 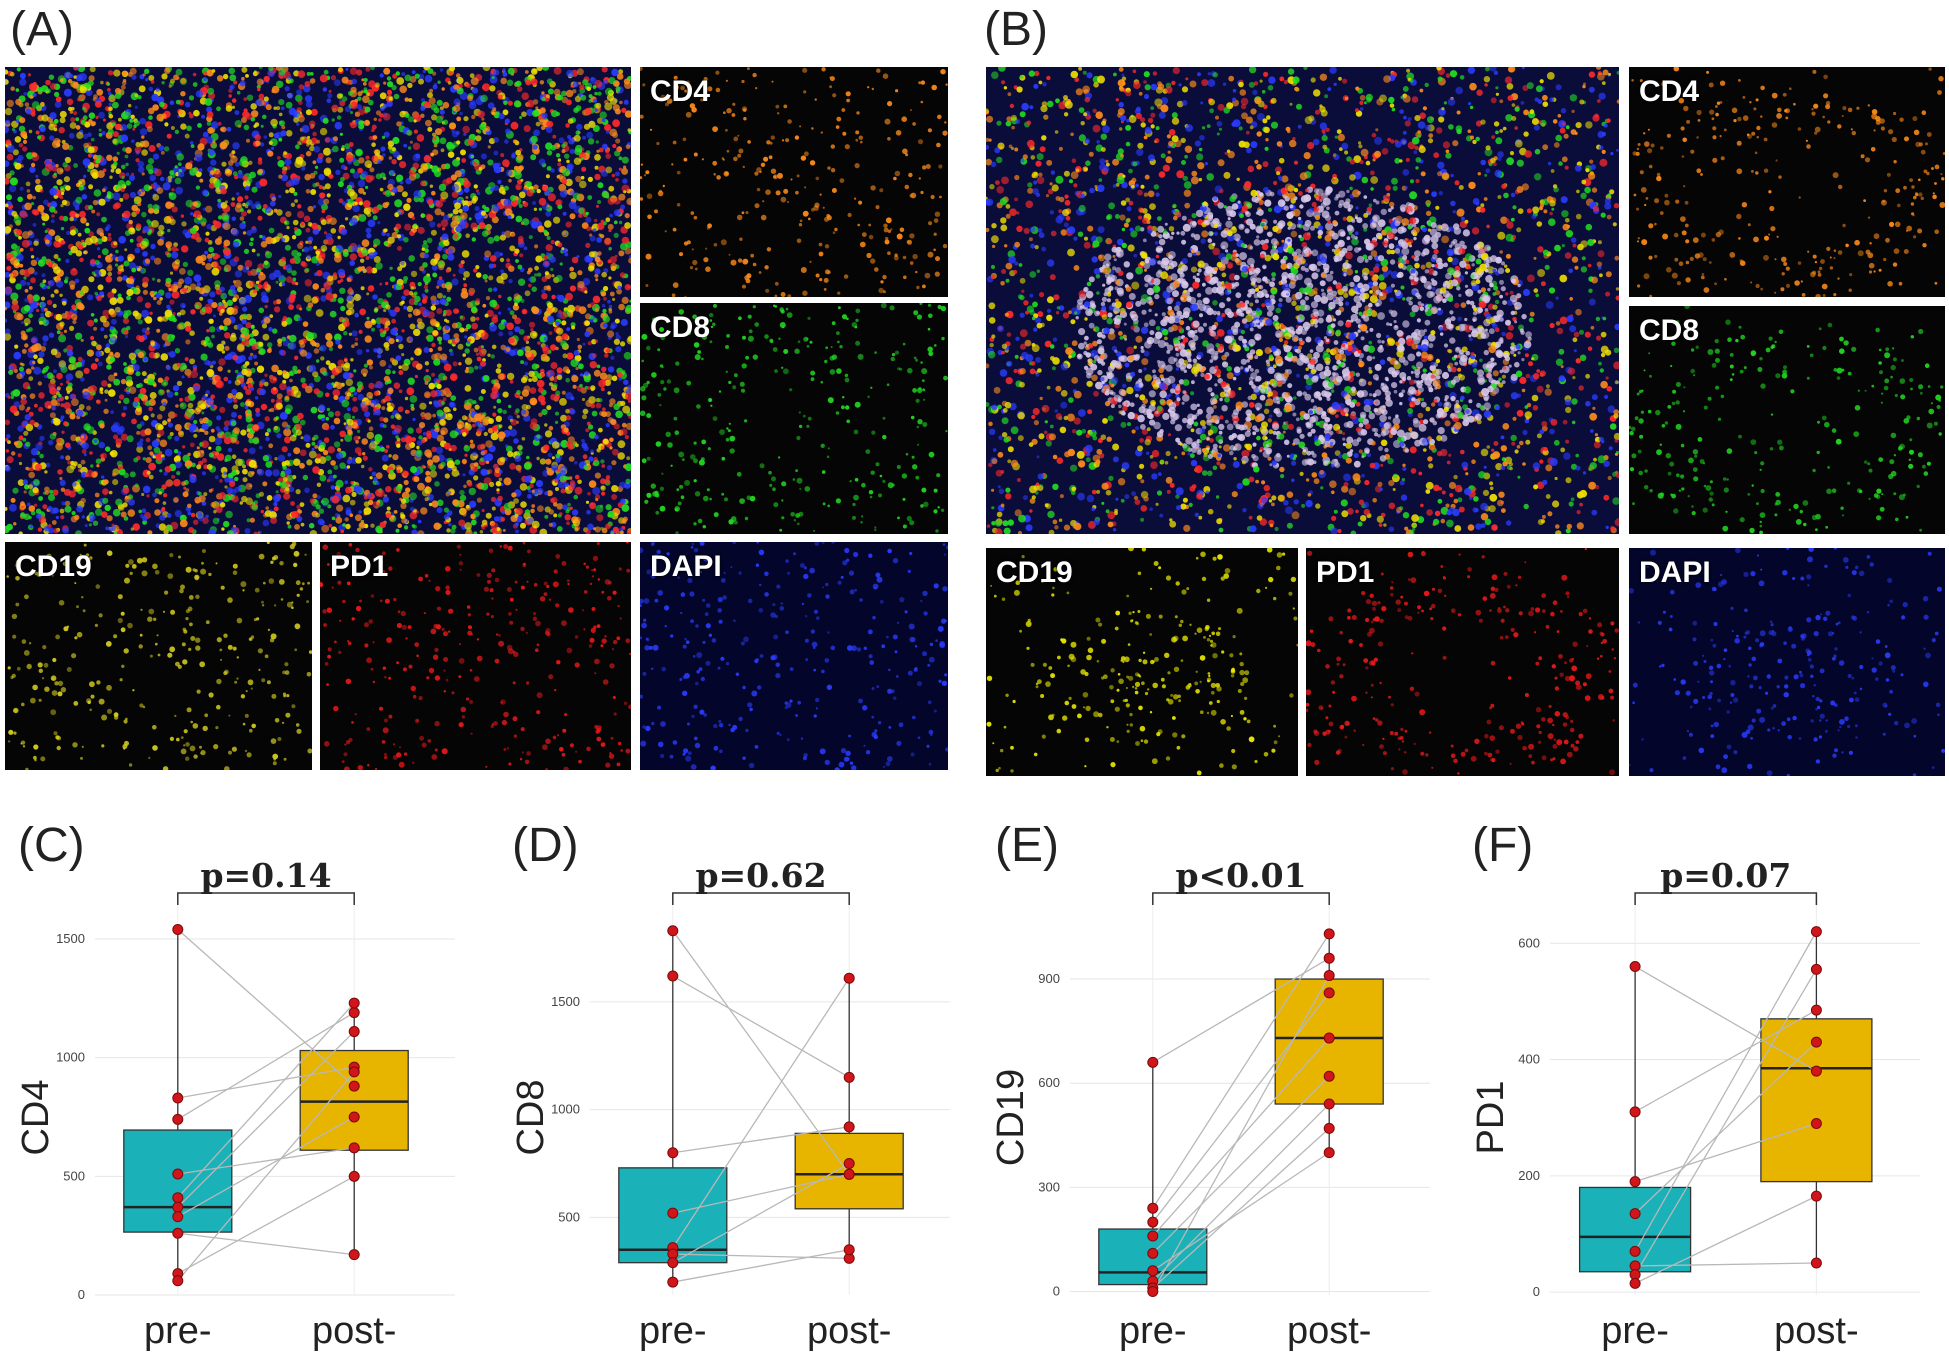 What do you see at coordinates (1529, 1175) in the screenshot?
I see `y-tick-label: 200` at bounding box center [1529, 1175].